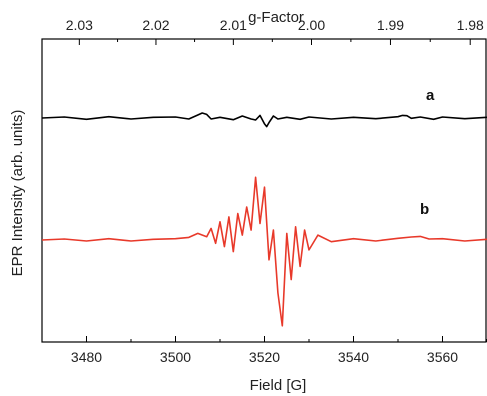  What do you see at coordinates (264, 120) in the screenshot?
I see `series-line-a` at bounding box center [264, 120].